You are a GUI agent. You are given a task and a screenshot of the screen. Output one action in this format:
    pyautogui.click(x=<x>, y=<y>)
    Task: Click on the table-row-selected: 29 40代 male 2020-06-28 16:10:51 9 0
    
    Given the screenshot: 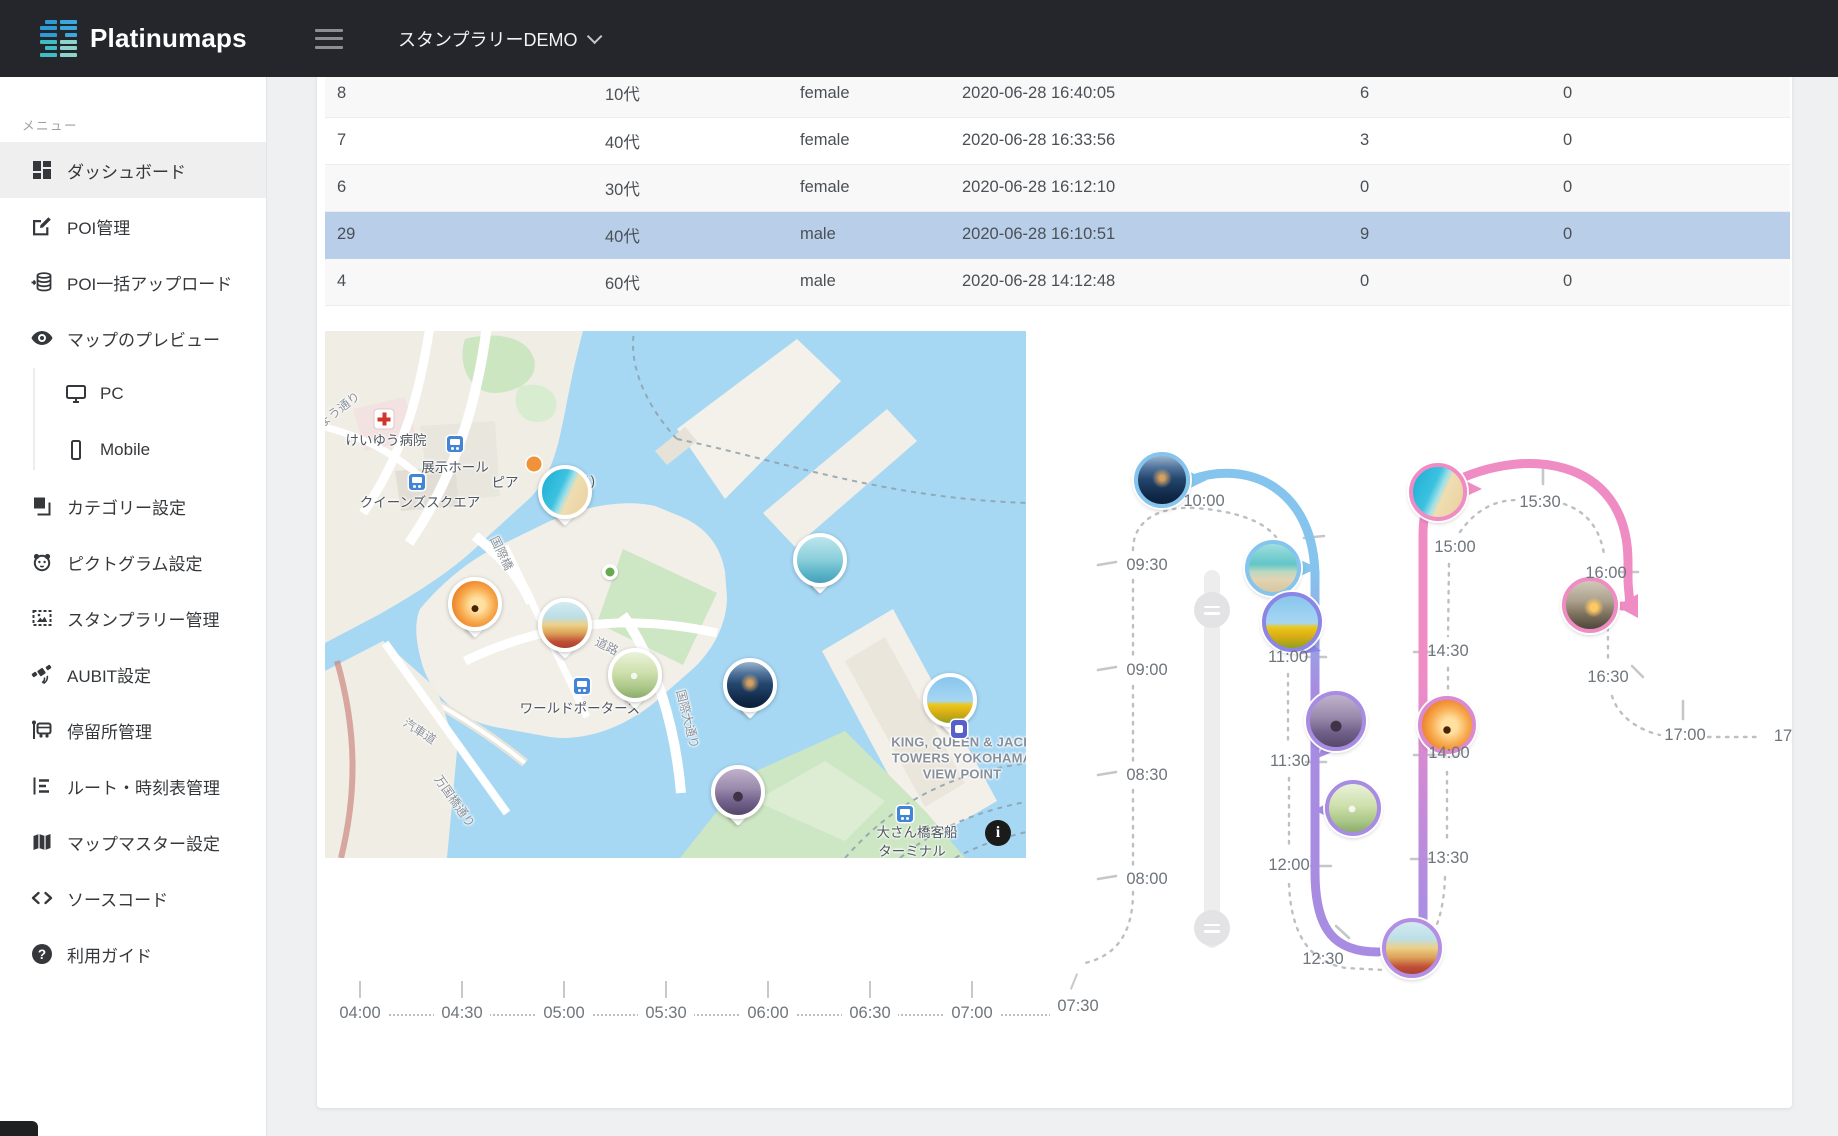 What is the action you would take?
    pyautogui.click(x=1057, y=235)
    